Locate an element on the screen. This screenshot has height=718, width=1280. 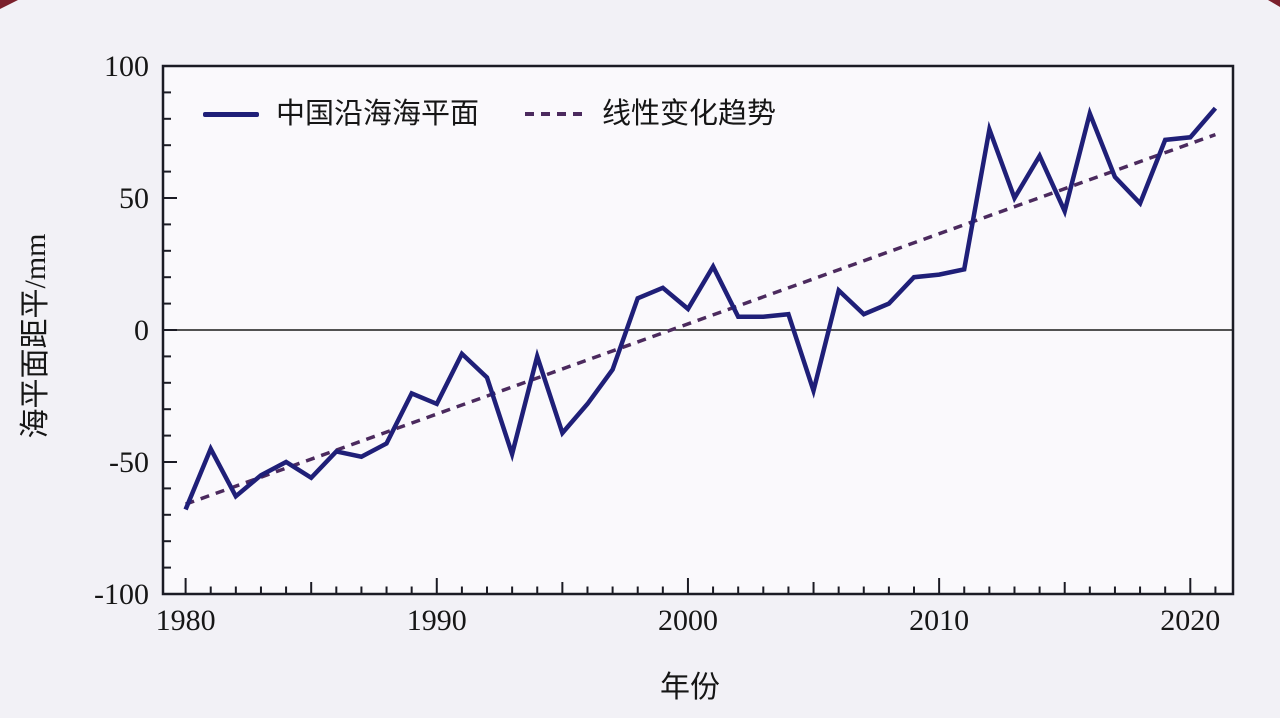
legend: 中国沿海海平面 线性变化趋势 is located at coordinates (489, 114).